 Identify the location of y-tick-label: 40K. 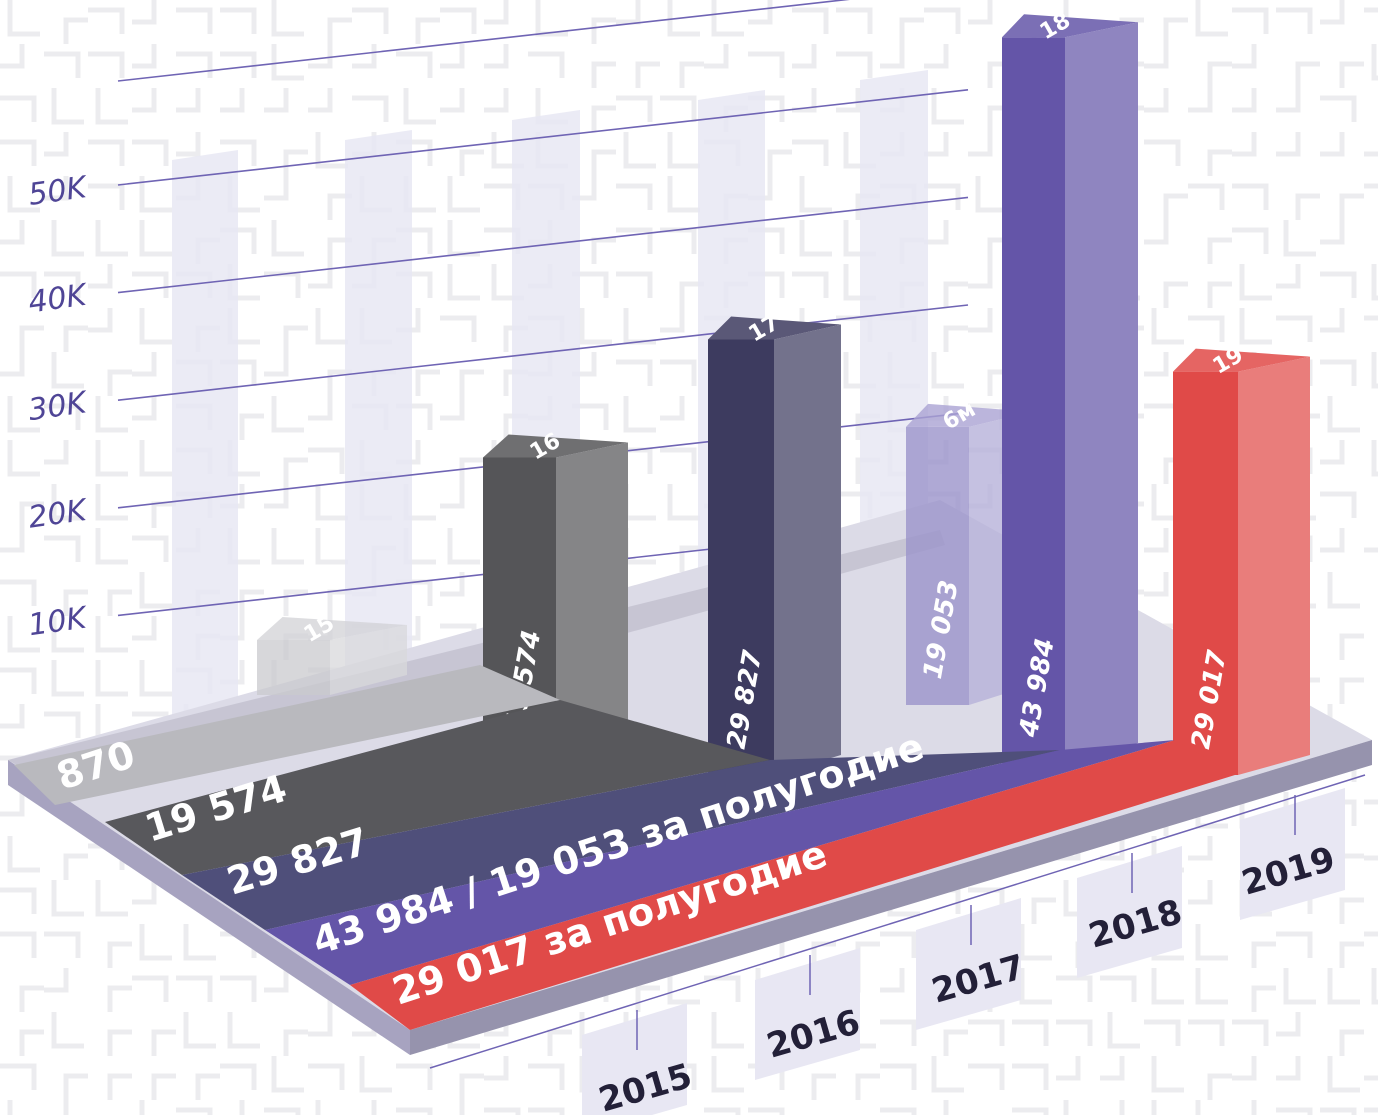
(58, 298).